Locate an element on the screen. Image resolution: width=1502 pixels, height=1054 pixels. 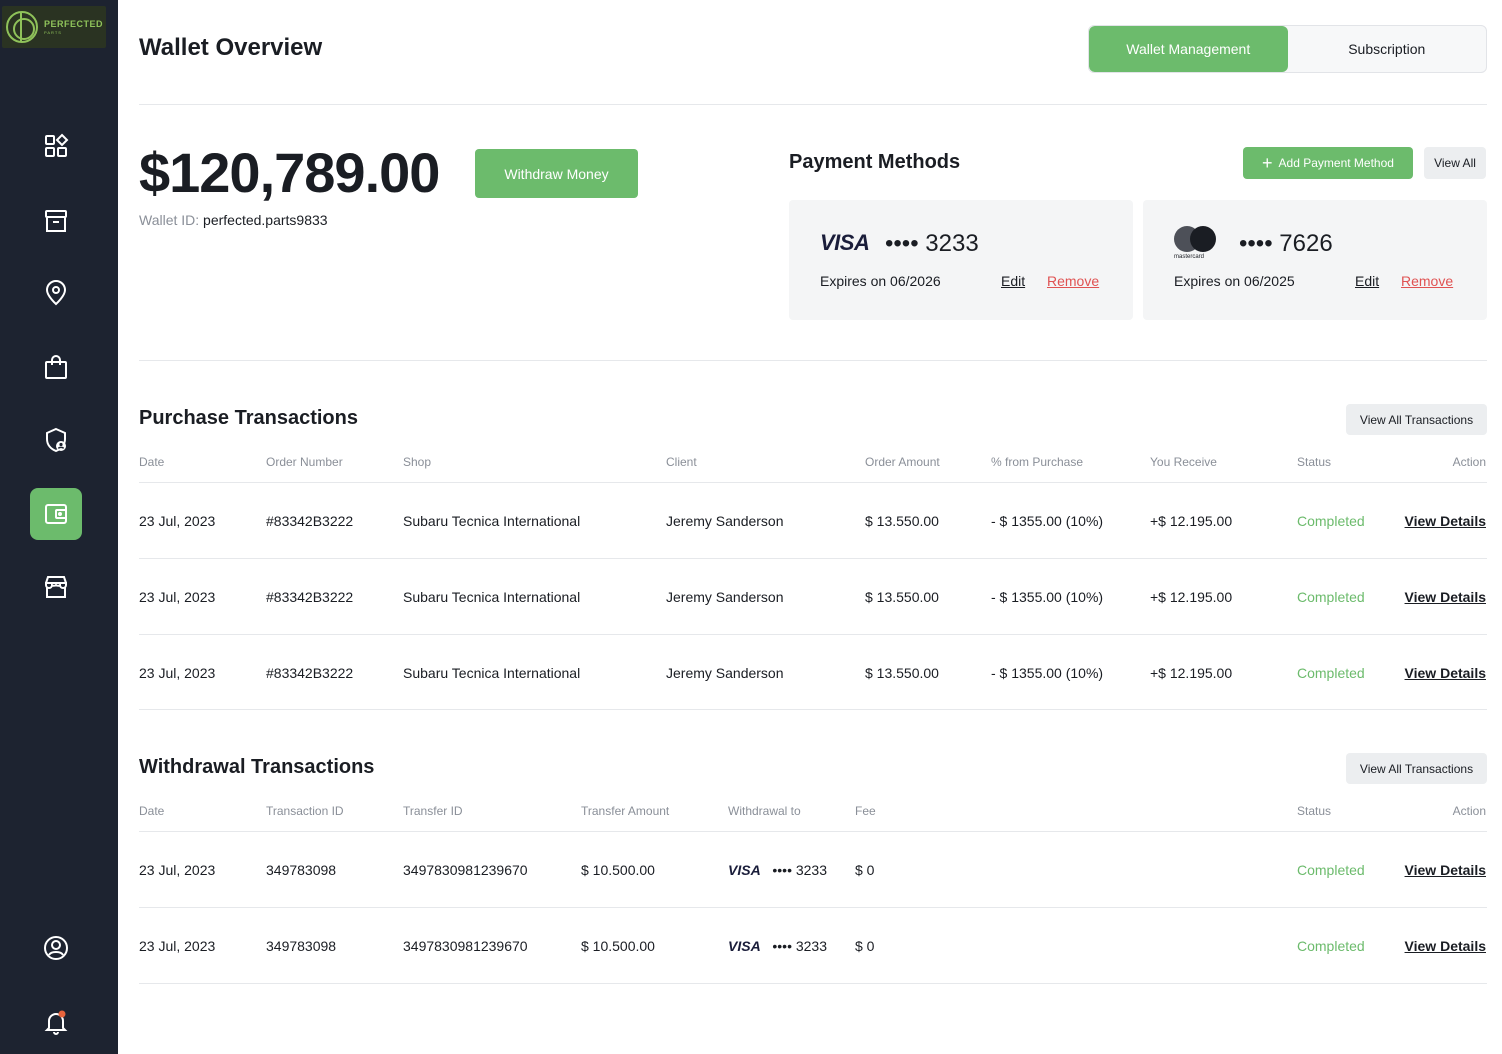
withdrawal-transactions-title: Withdrawal Transactions is located at coordinates (257, 767).